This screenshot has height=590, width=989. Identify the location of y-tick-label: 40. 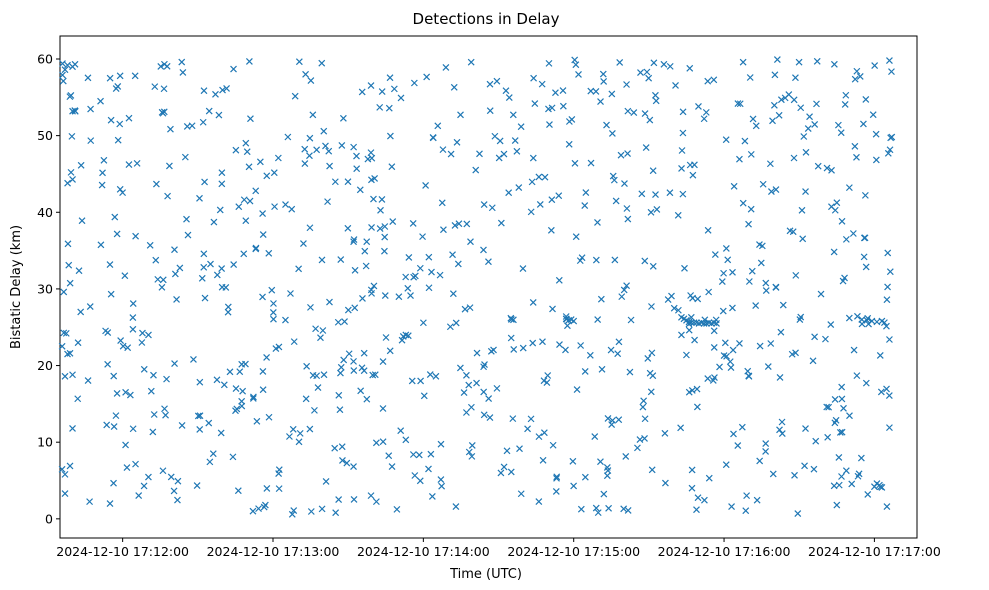
(45, 212).